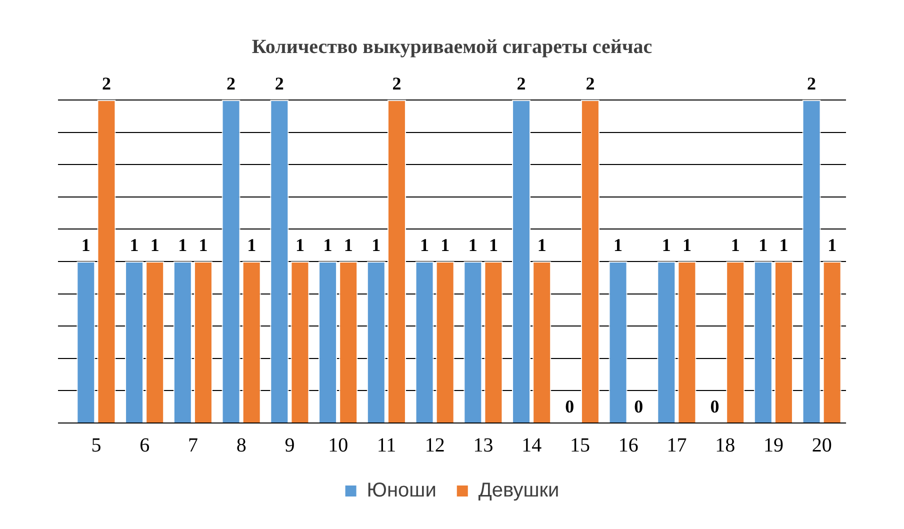  Describe the element at coordinates (145, 445) in the screenshot. I see `x-tick-label: 6` at that location.